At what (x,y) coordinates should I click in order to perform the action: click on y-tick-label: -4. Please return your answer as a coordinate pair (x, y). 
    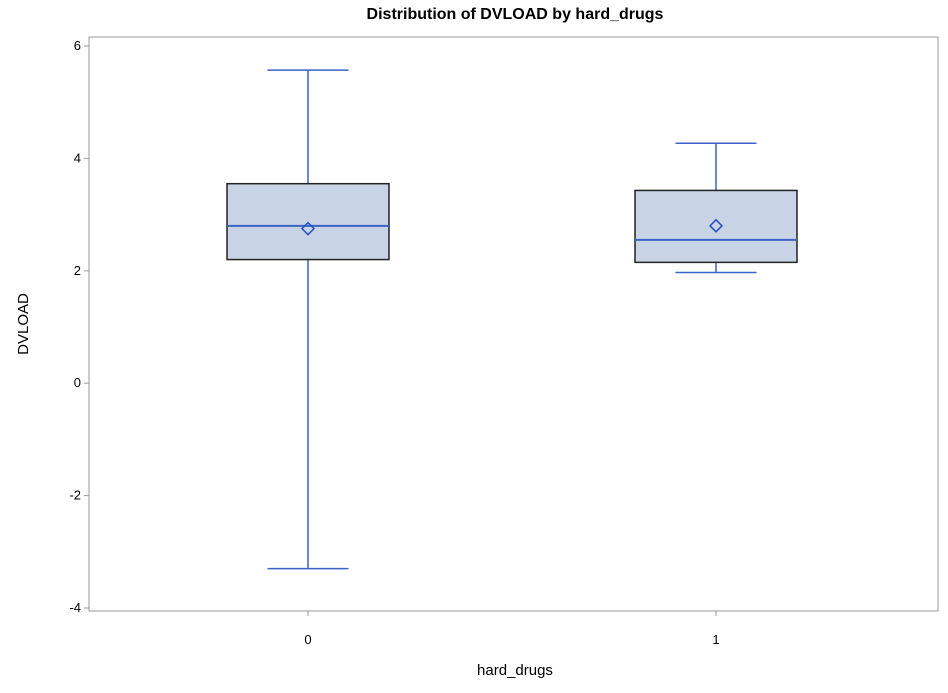
    Looking at the image, I should click on (75, 607).